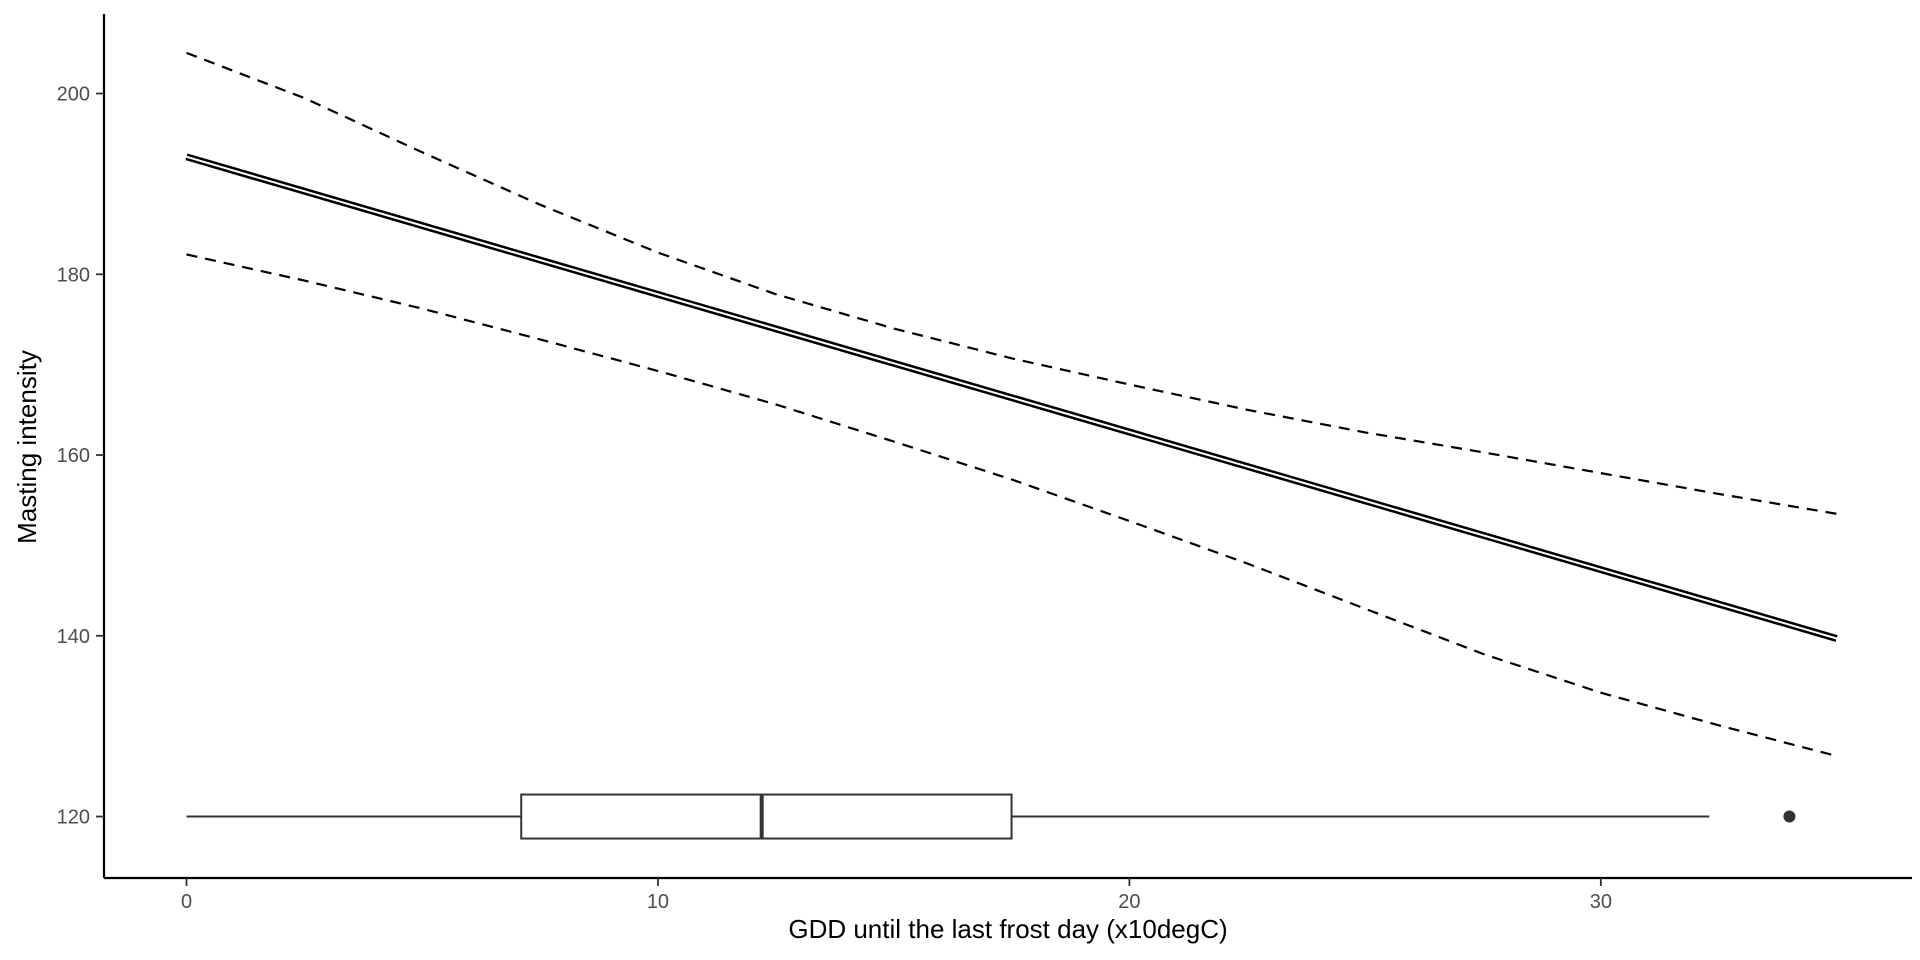 Image resolution: width=1920 pixels, height=960 pixels. What do you see at coordinates (73, 637) in the screenshot?
I see `y-tick-label: 140` at bounding box center [73, 637].